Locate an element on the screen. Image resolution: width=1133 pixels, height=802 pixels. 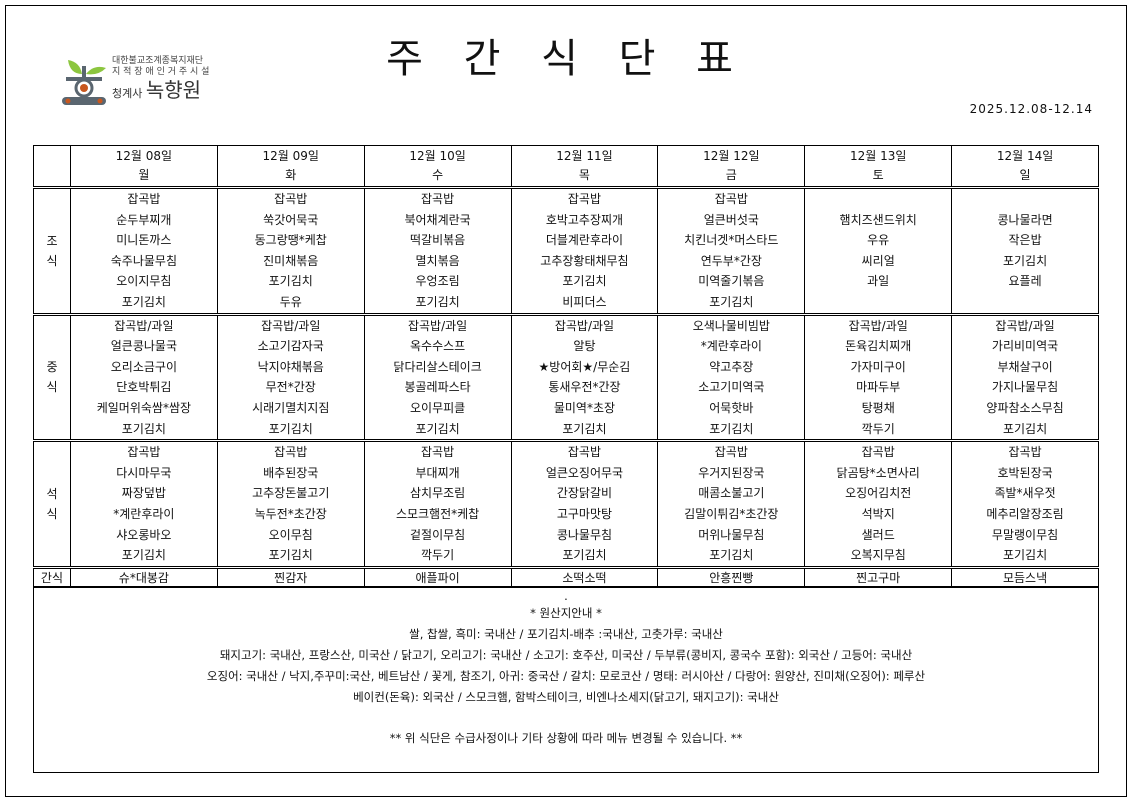
menu-item: 가자미구이 is located at coordinates (878, 366).